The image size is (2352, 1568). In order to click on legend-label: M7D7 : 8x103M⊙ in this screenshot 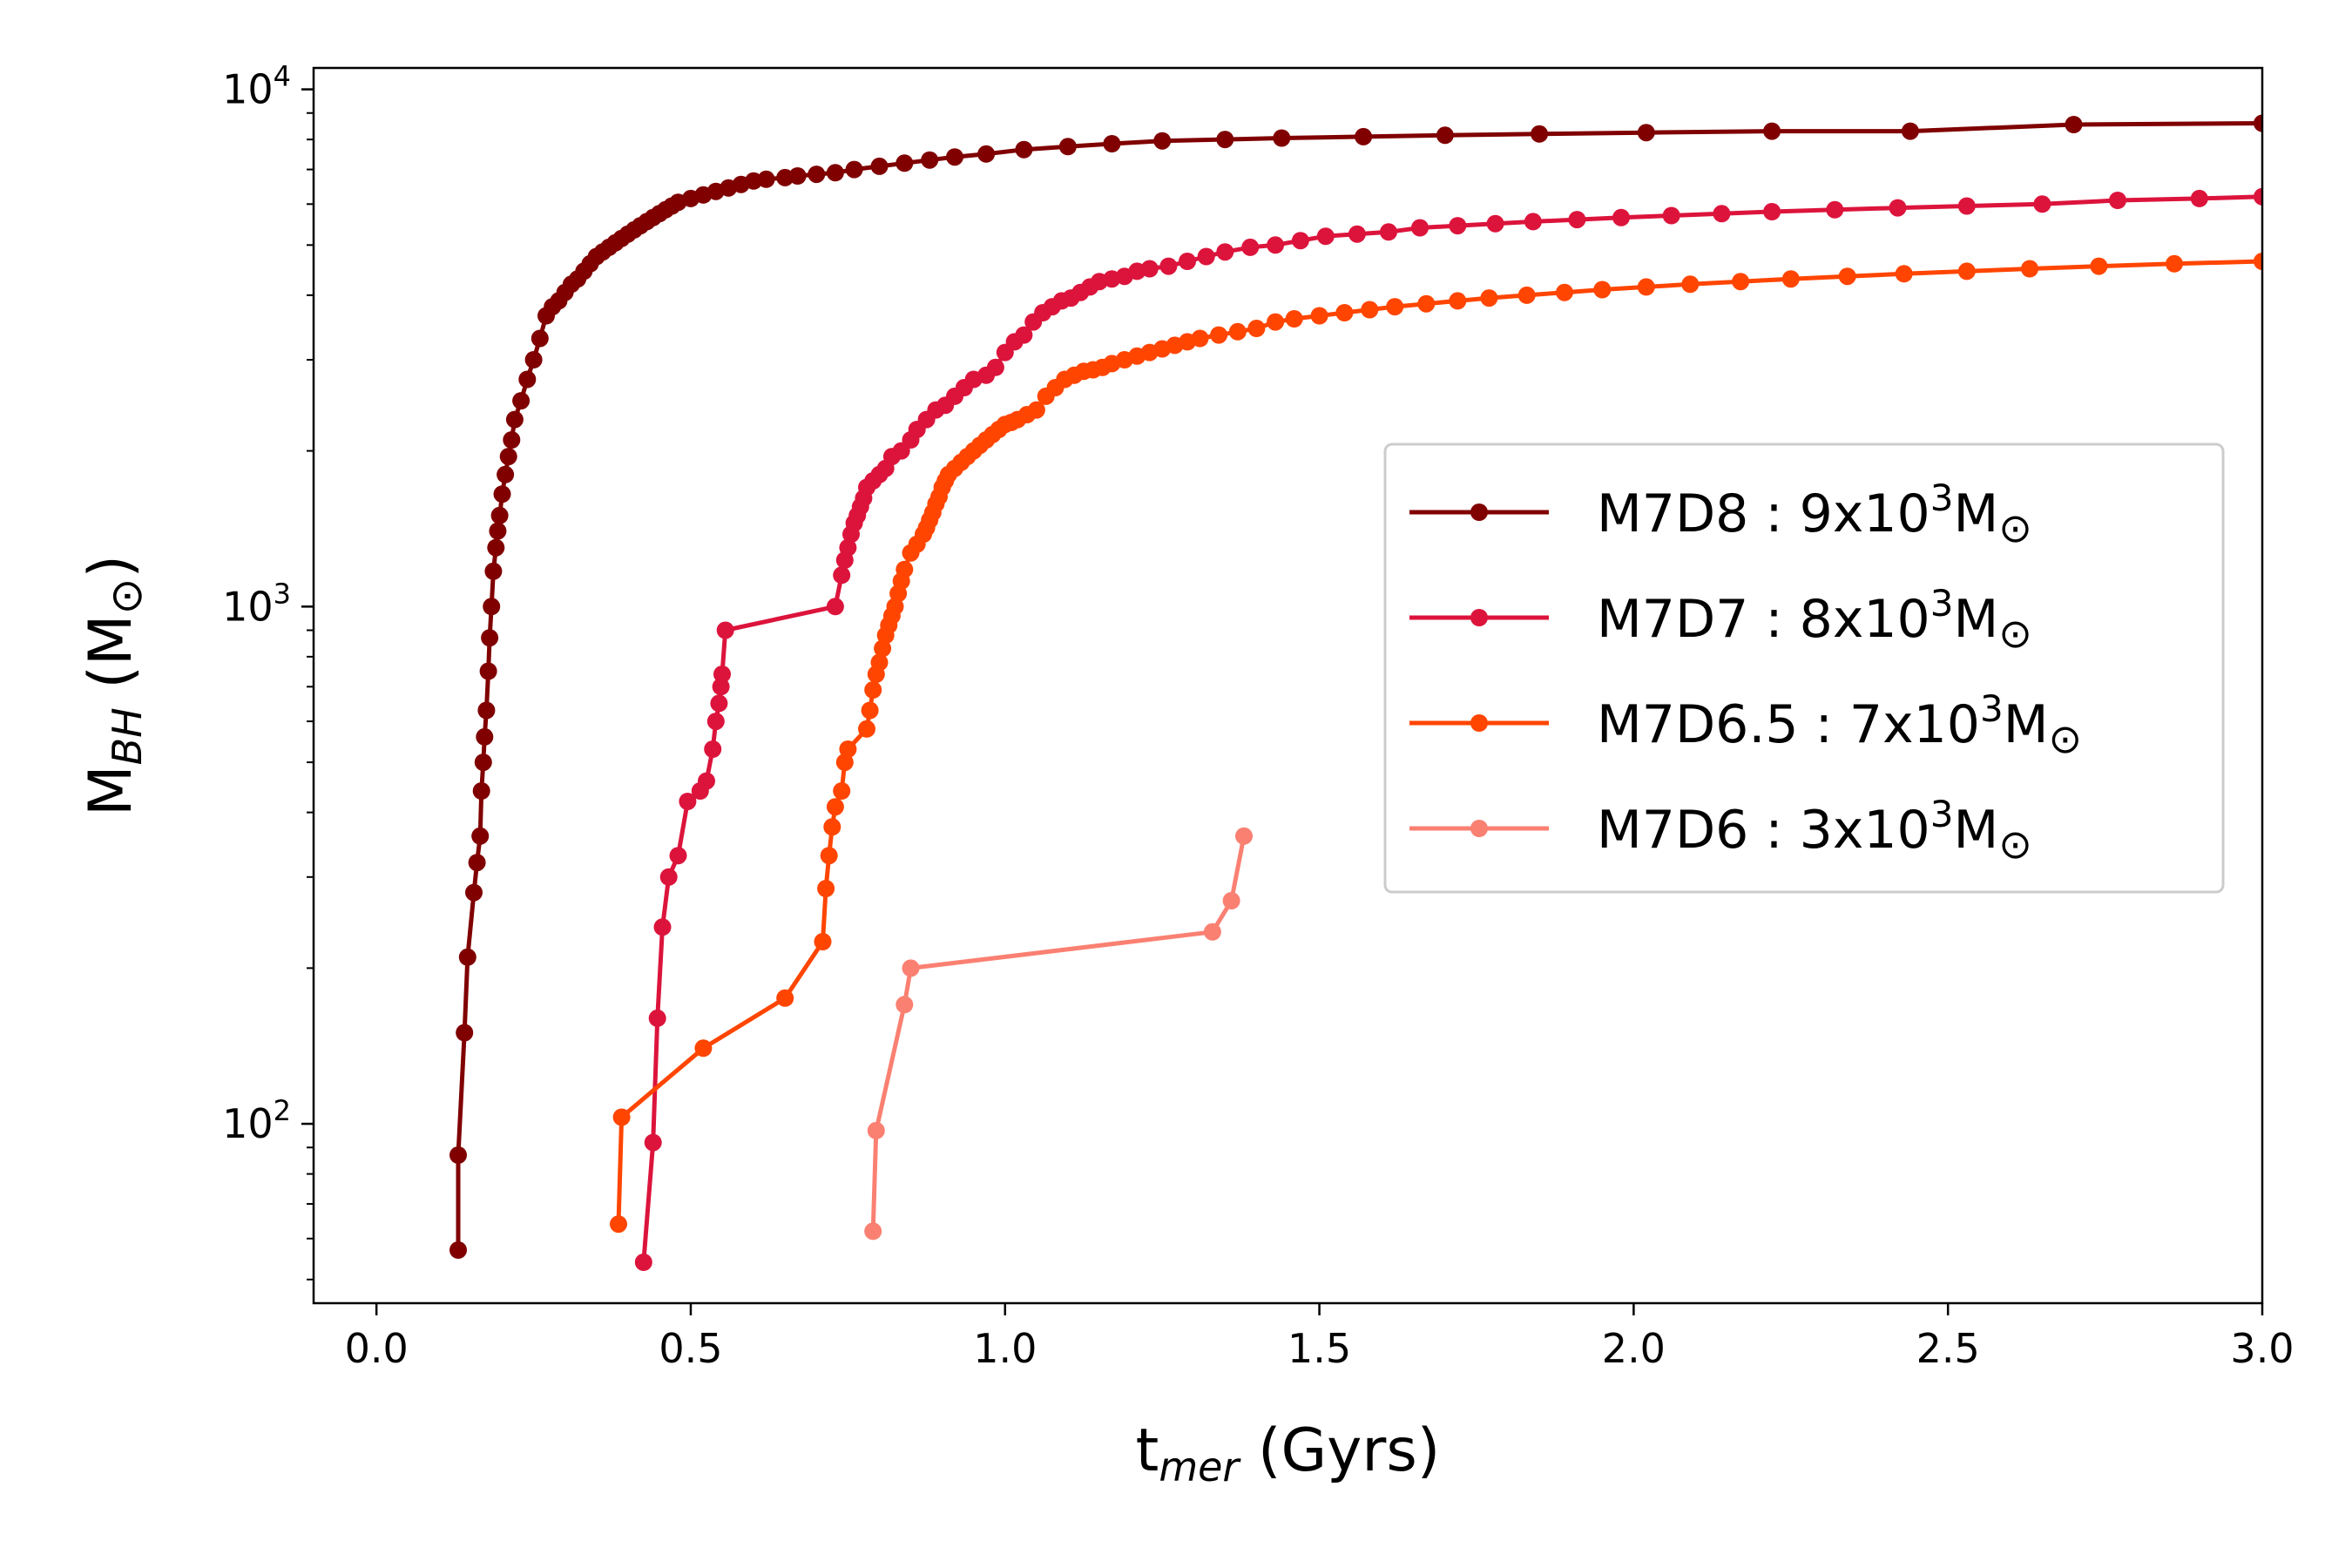, I will do `click(1814, 619)`.